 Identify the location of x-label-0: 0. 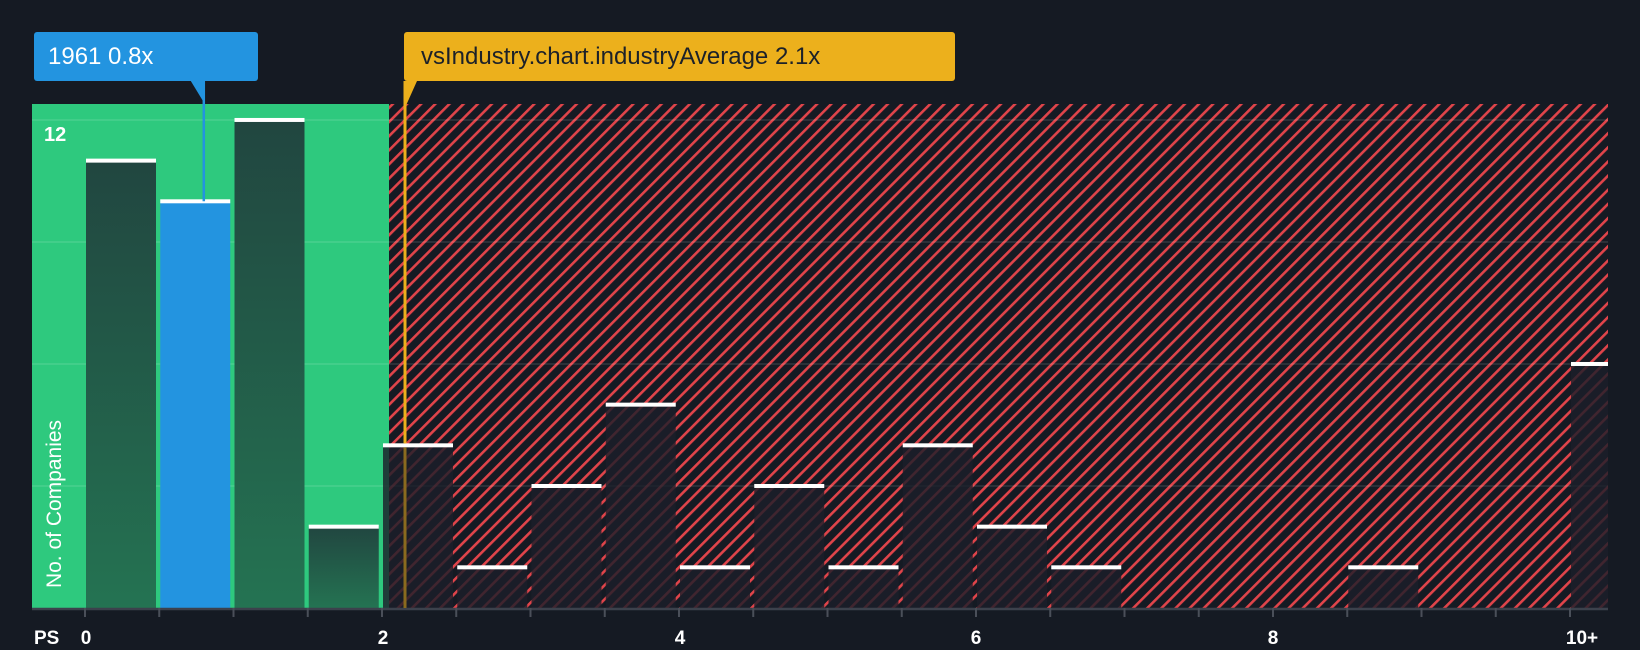
(86, 638).